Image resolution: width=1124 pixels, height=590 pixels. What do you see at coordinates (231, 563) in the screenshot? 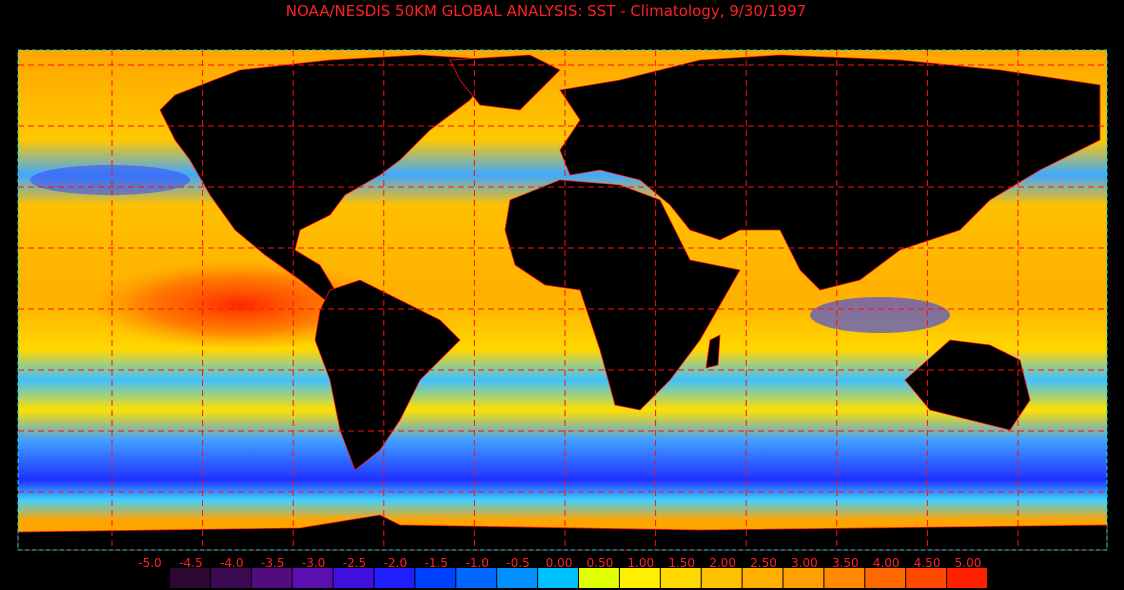
I see `colorbar-label: -4.0` at bounding box center [231, 563].